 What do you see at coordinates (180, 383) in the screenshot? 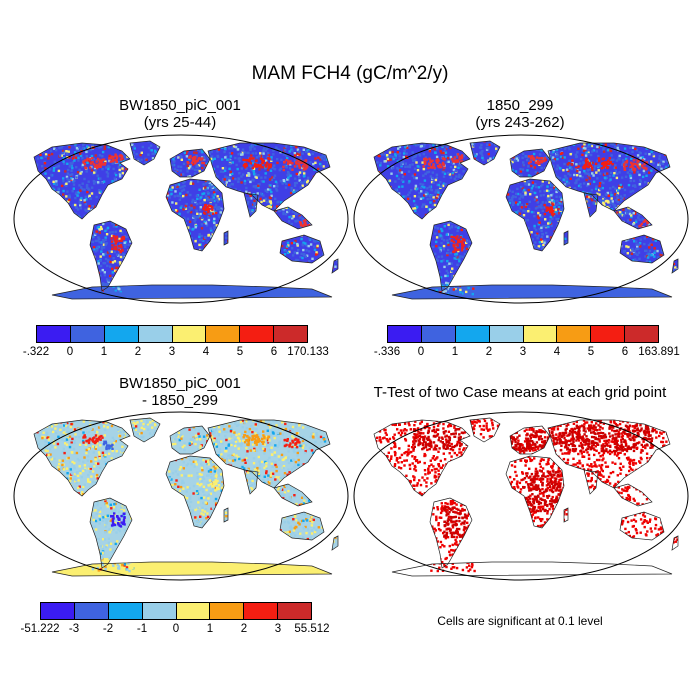
I see `panel-title-bottom-left-line1: BW1850_piC_001` at bounding box center [180, 383].